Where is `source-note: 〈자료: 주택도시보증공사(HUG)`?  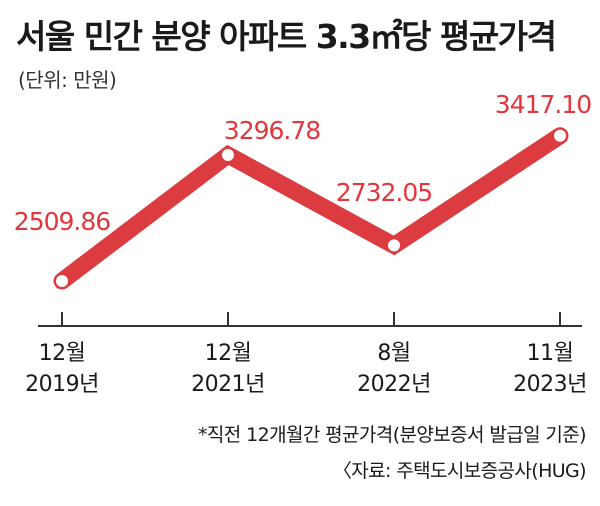 source-note: 〈자료: 주택도시보증공사(HUG) is located at coordinates (459, 471).